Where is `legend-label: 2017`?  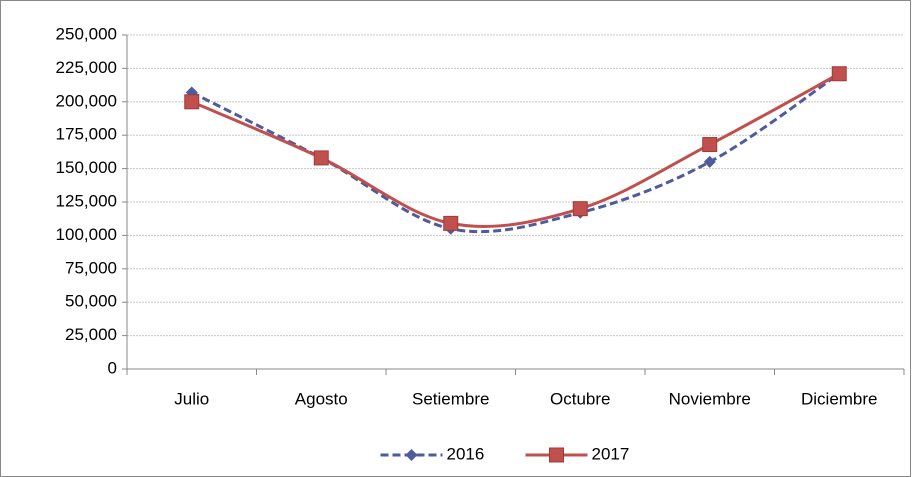
legend-label: 2017 is located at coordinates (611, 453).